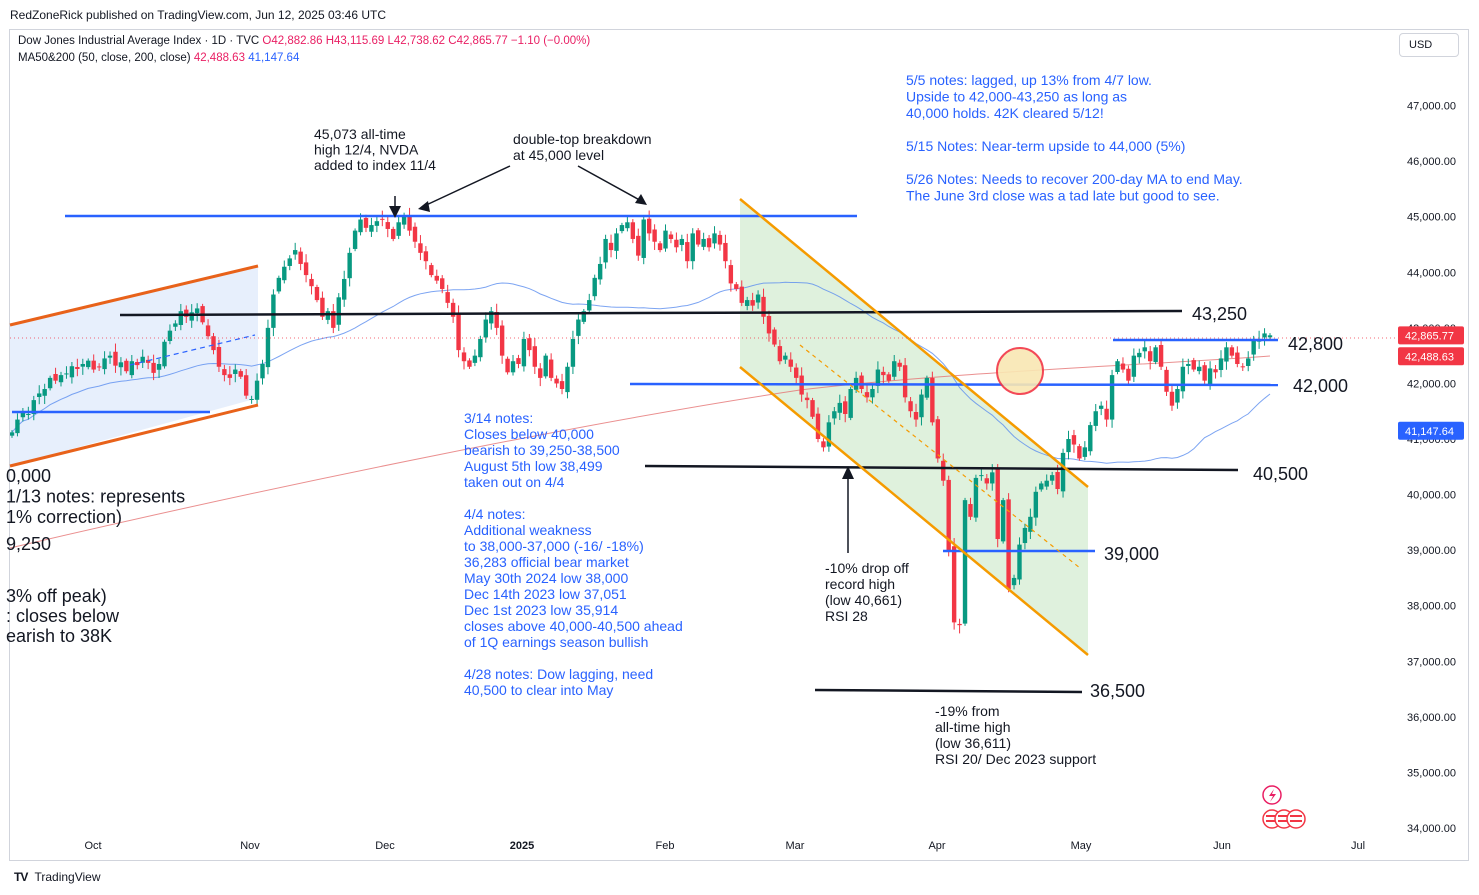 The image size is (1479, 895). What do you see at coordinates (1429, 45) in the screenshot?
I see `currency-selector: USD` at bounding box center [1429, 45].